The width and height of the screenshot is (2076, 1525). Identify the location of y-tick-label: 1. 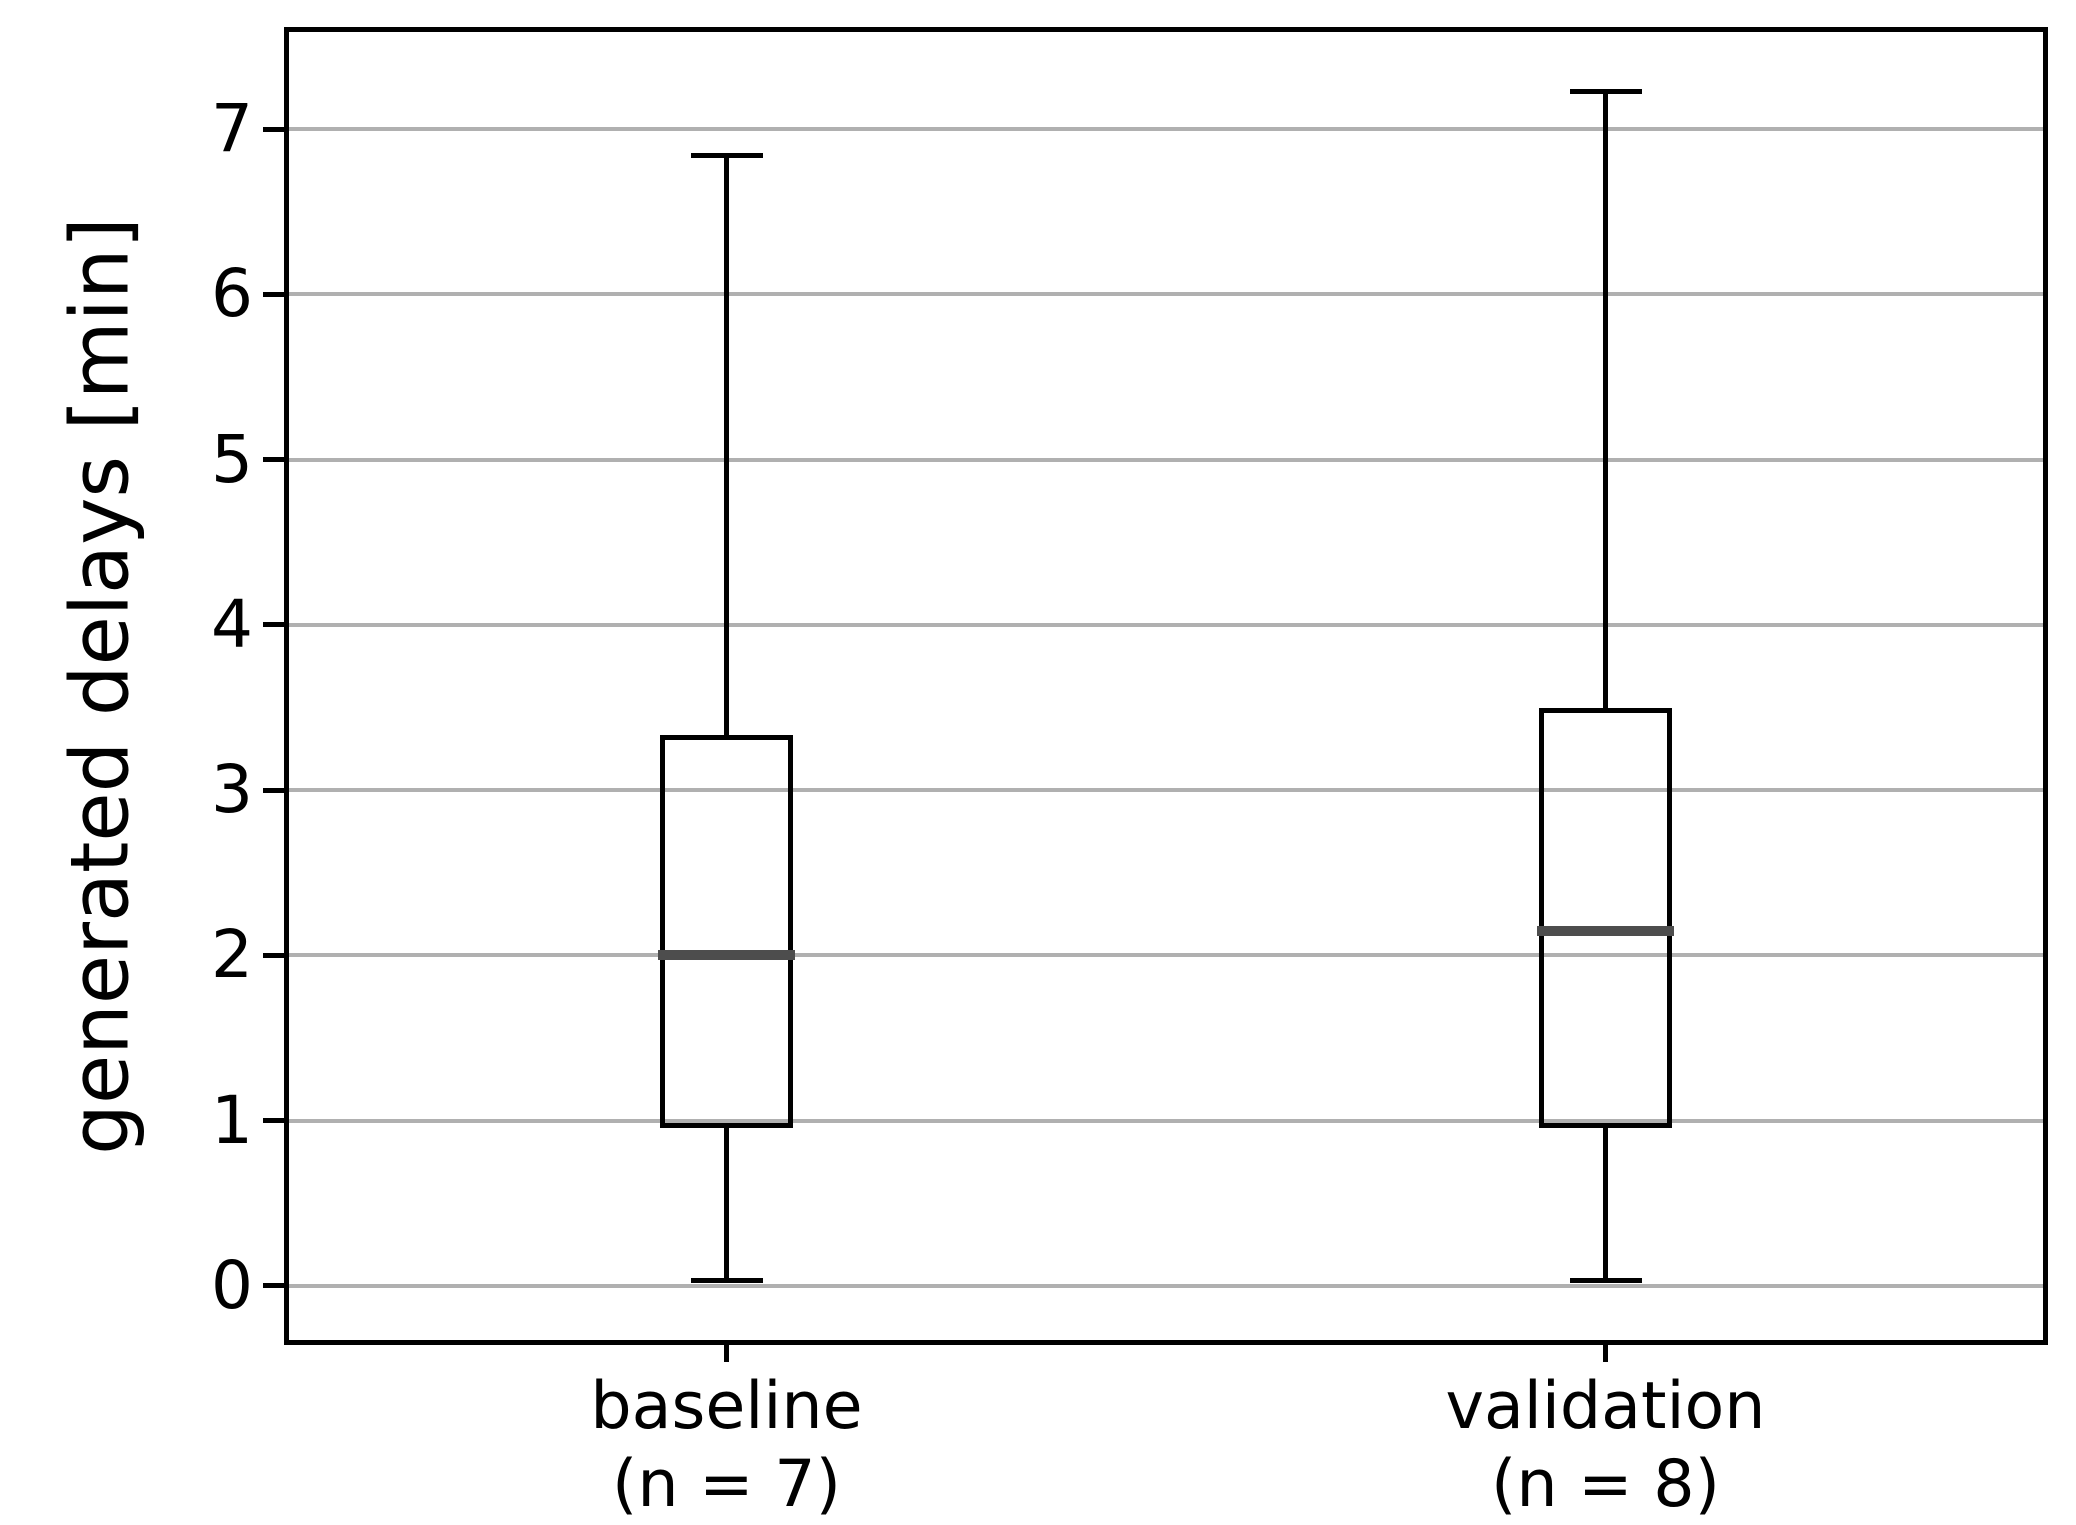
(232, 1120).